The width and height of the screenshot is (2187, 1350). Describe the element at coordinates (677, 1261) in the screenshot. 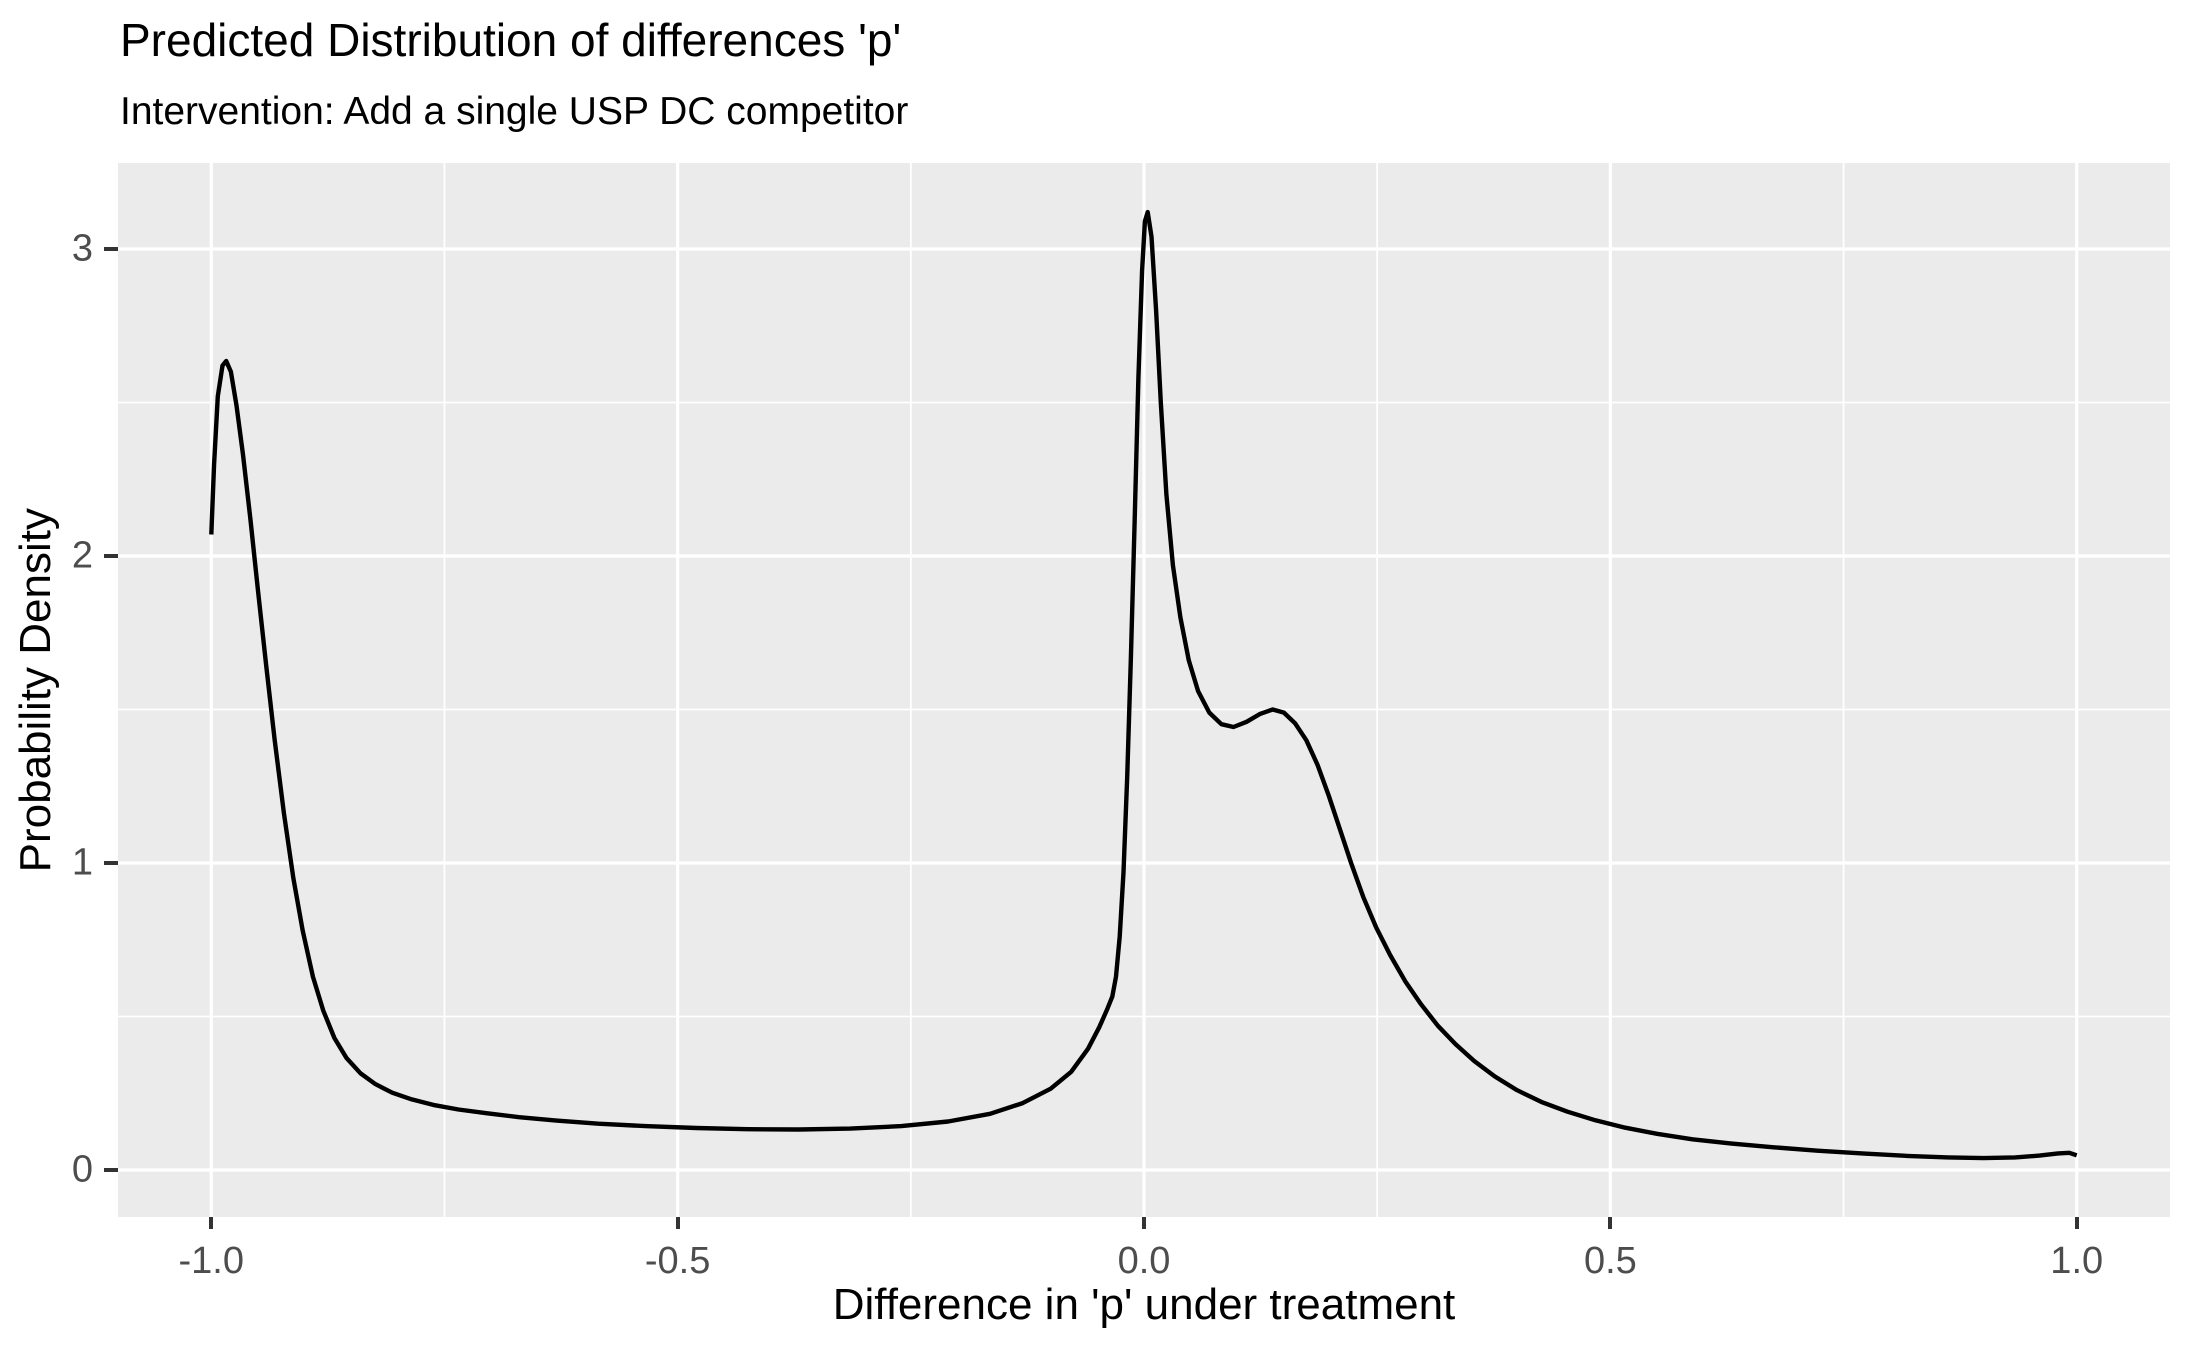

I see `x-tick-label: -0.5` at that location.